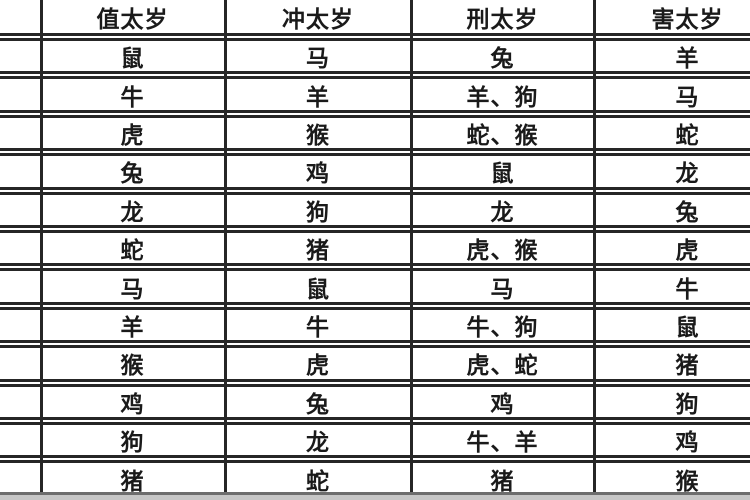 Image resolution: width=750 pixels, height=500 pixels. I want to click on table-row-horse: 马 鼠 马 牛, so click(375, 283).